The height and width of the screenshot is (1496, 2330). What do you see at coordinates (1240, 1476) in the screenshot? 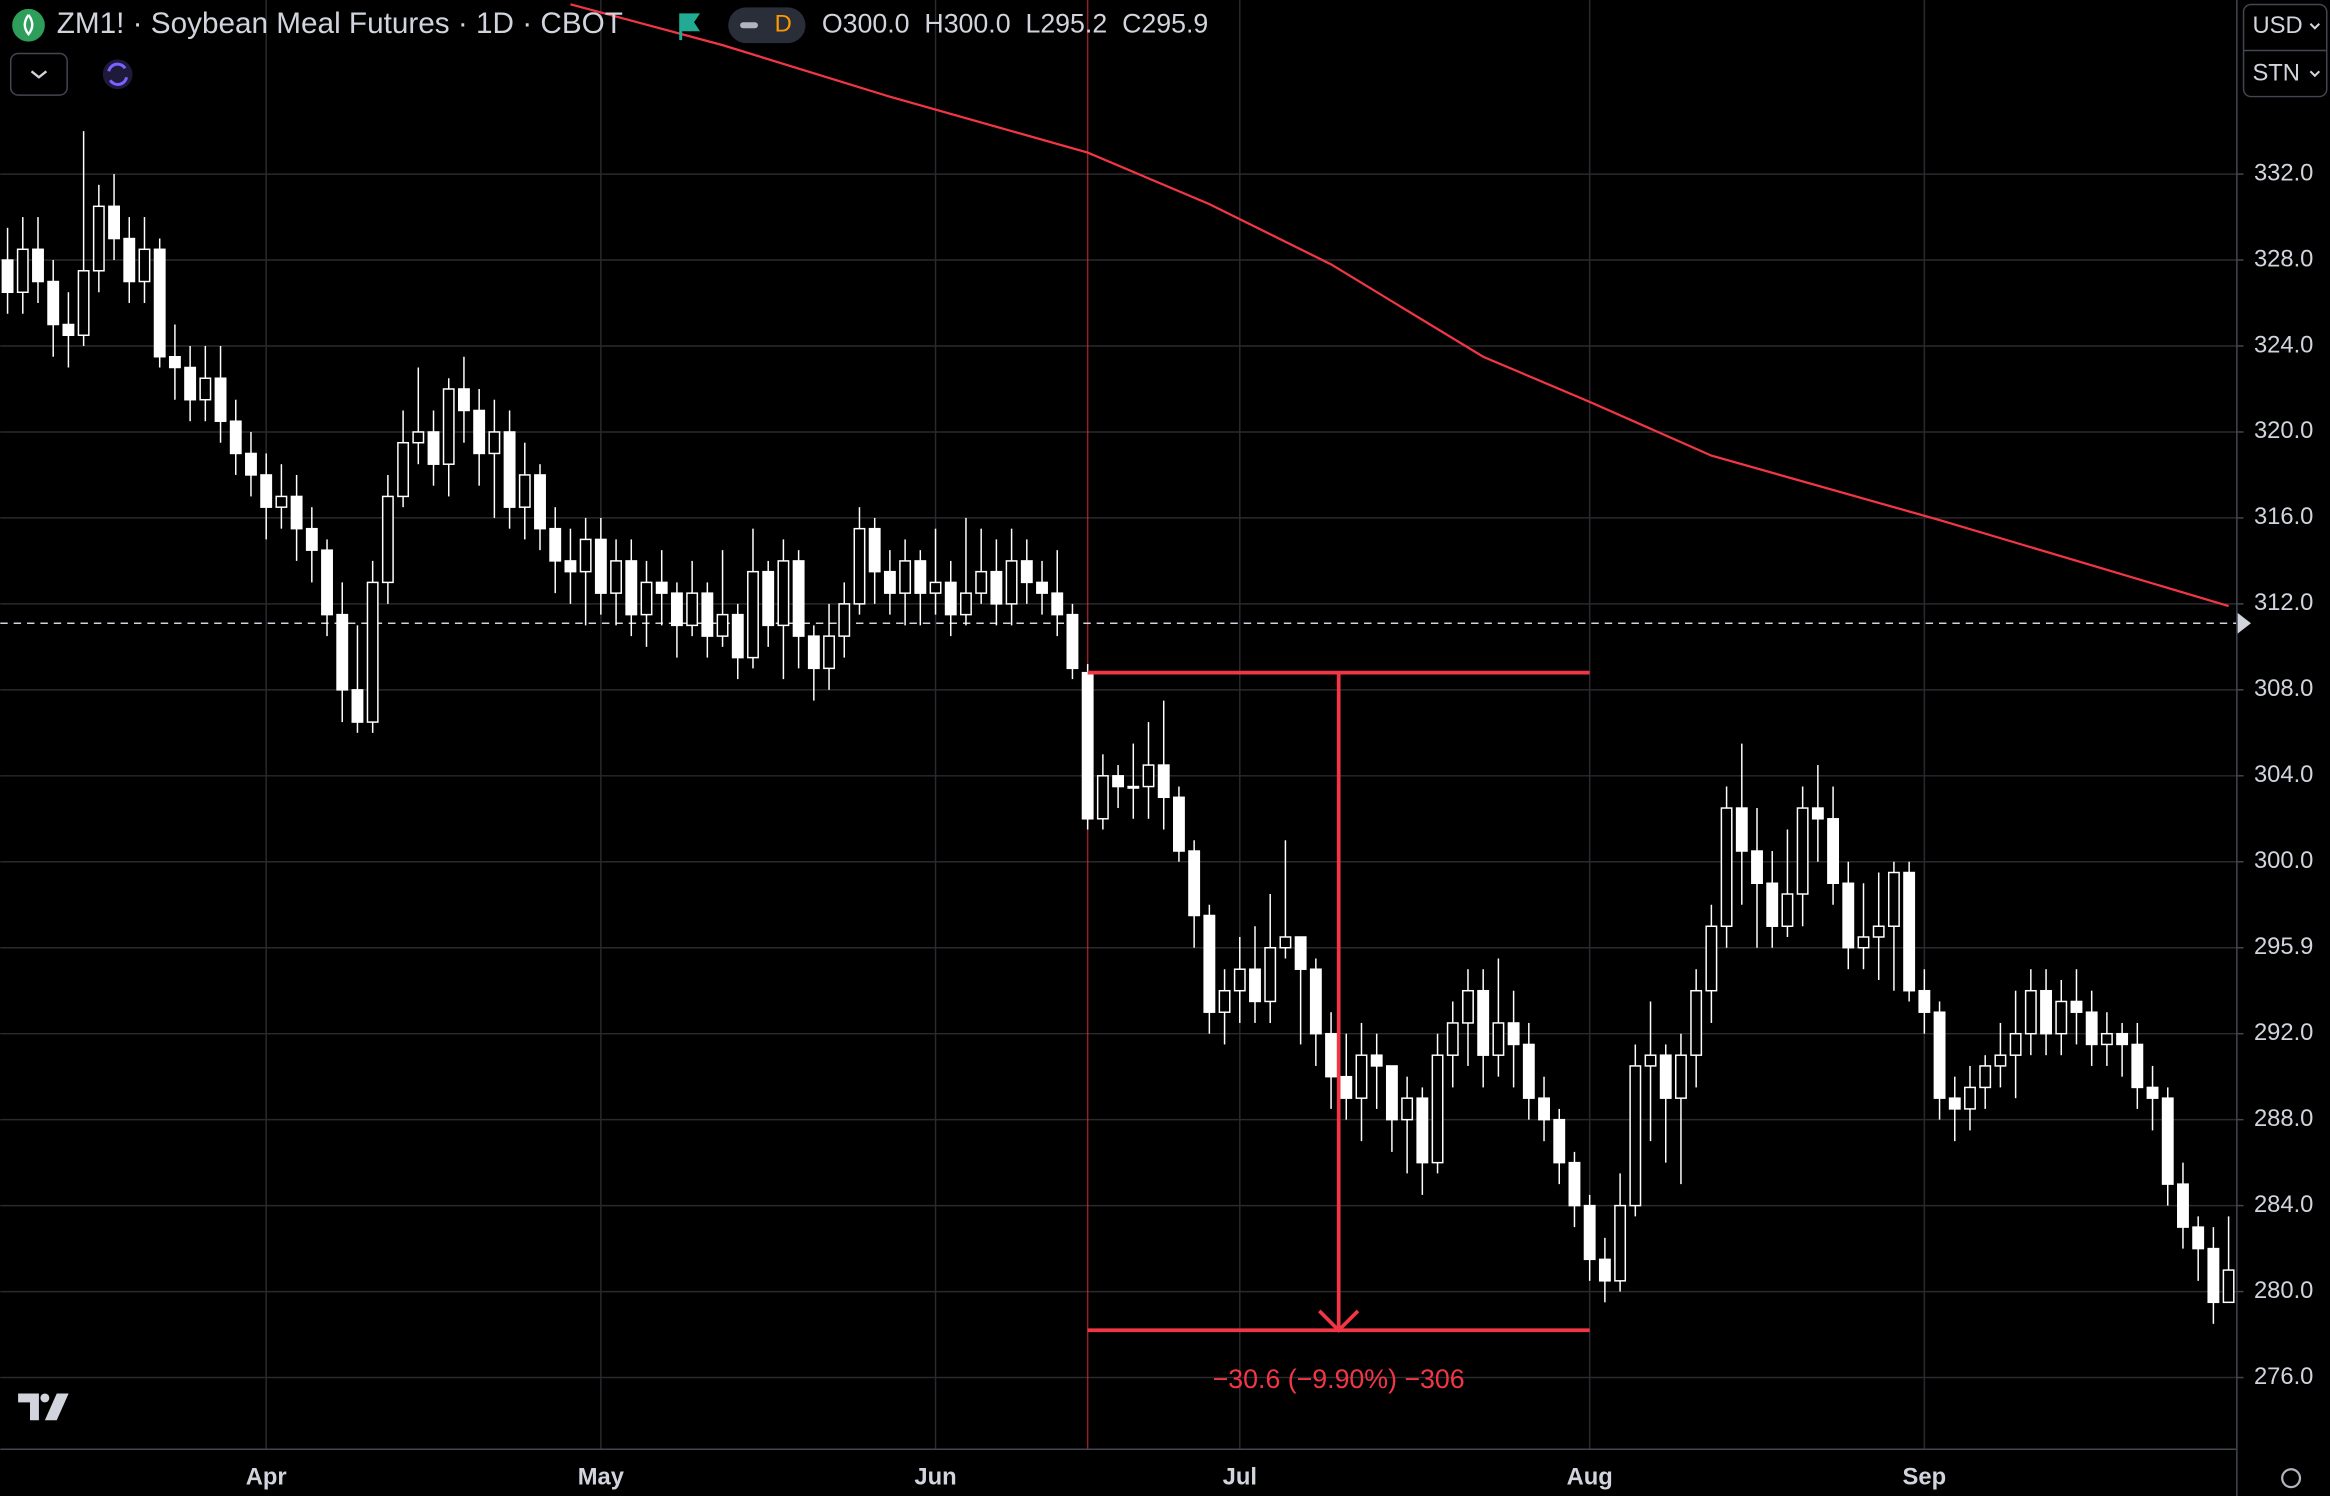
I see `x-tick-label: Jul` at bounding box center [1240, 1476].